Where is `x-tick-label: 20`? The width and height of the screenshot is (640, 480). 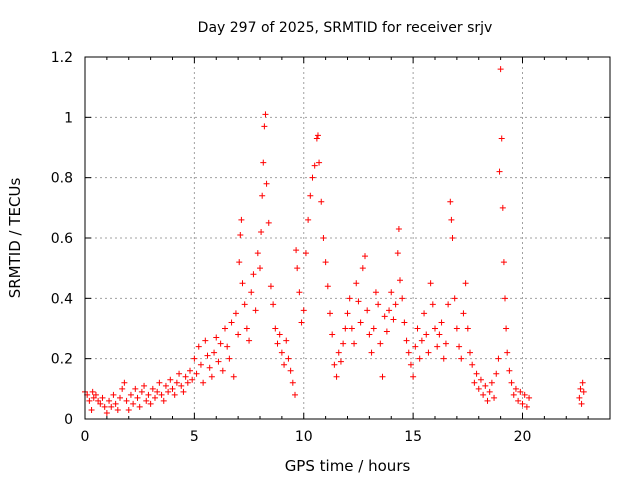
x-tick-label: 20 is located at coordinates (523, 437).